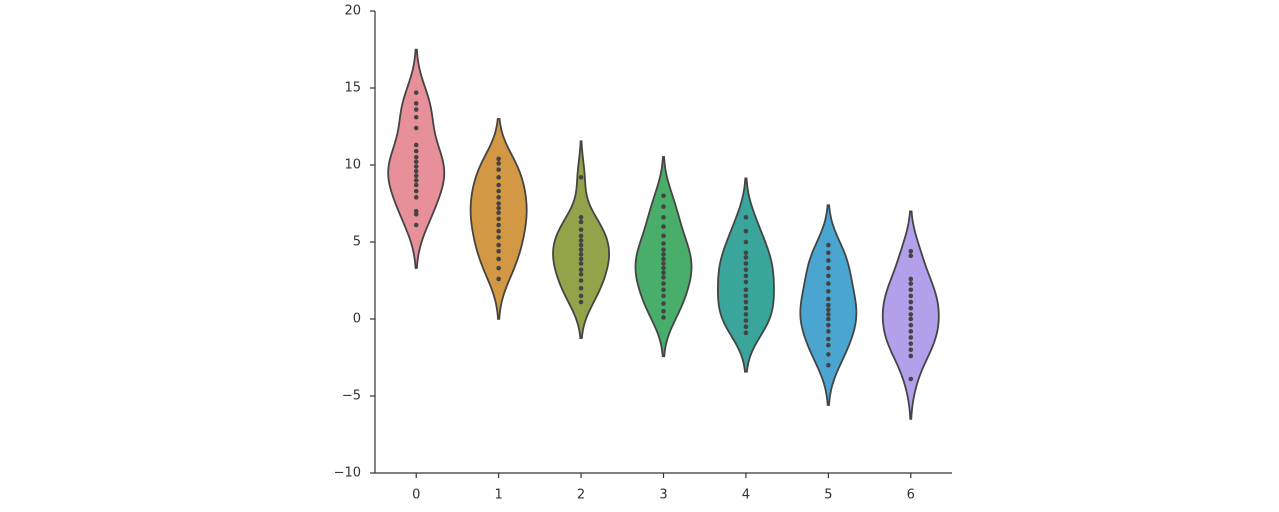 The height and width of the screenshot is (512, 1279). What do you see at coordinates (352, 88) in the screenshot?
I see `y-tick-label: 15` at bounding box center [352, 88].